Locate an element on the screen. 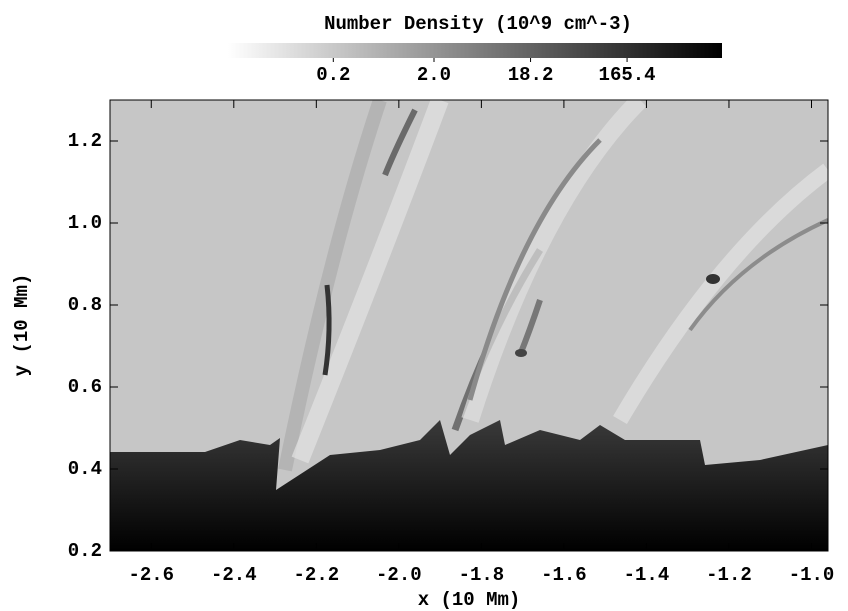 This screenshot has width=848, height=611. x-tick-label: -2.2 is located at coordinates (317, 575).